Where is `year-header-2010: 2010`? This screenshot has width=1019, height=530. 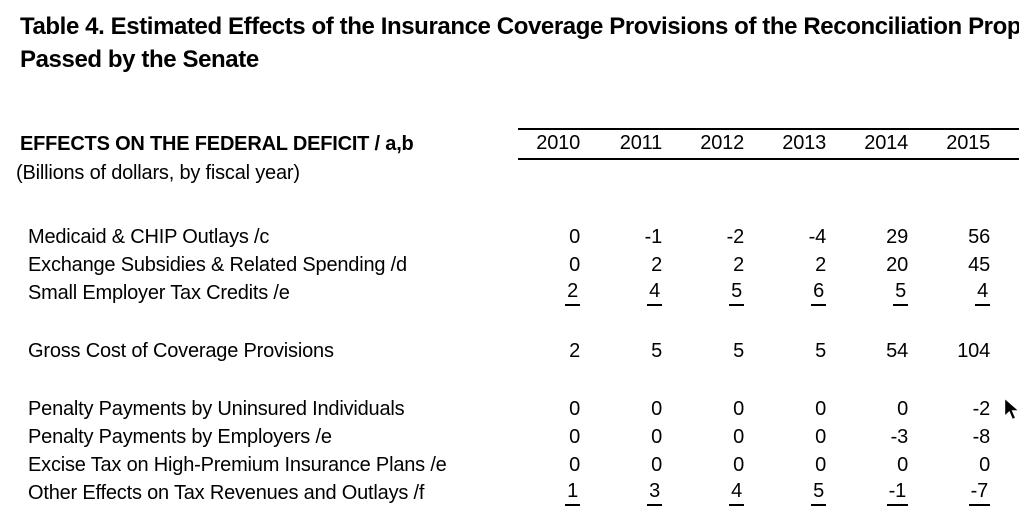 year-header-2010: 2010 is located at coordinates (559, 144).